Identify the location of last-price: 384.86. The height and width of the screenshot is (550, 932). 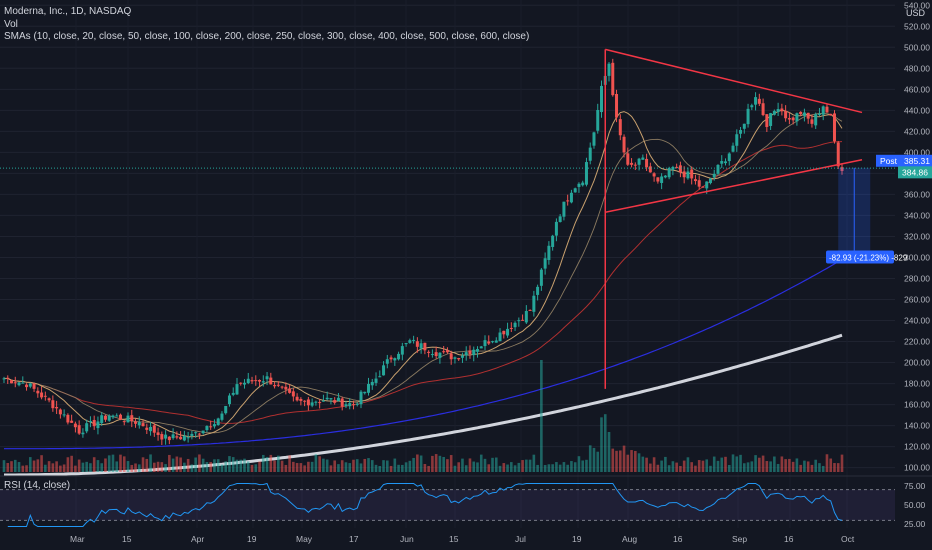
(915, 172).